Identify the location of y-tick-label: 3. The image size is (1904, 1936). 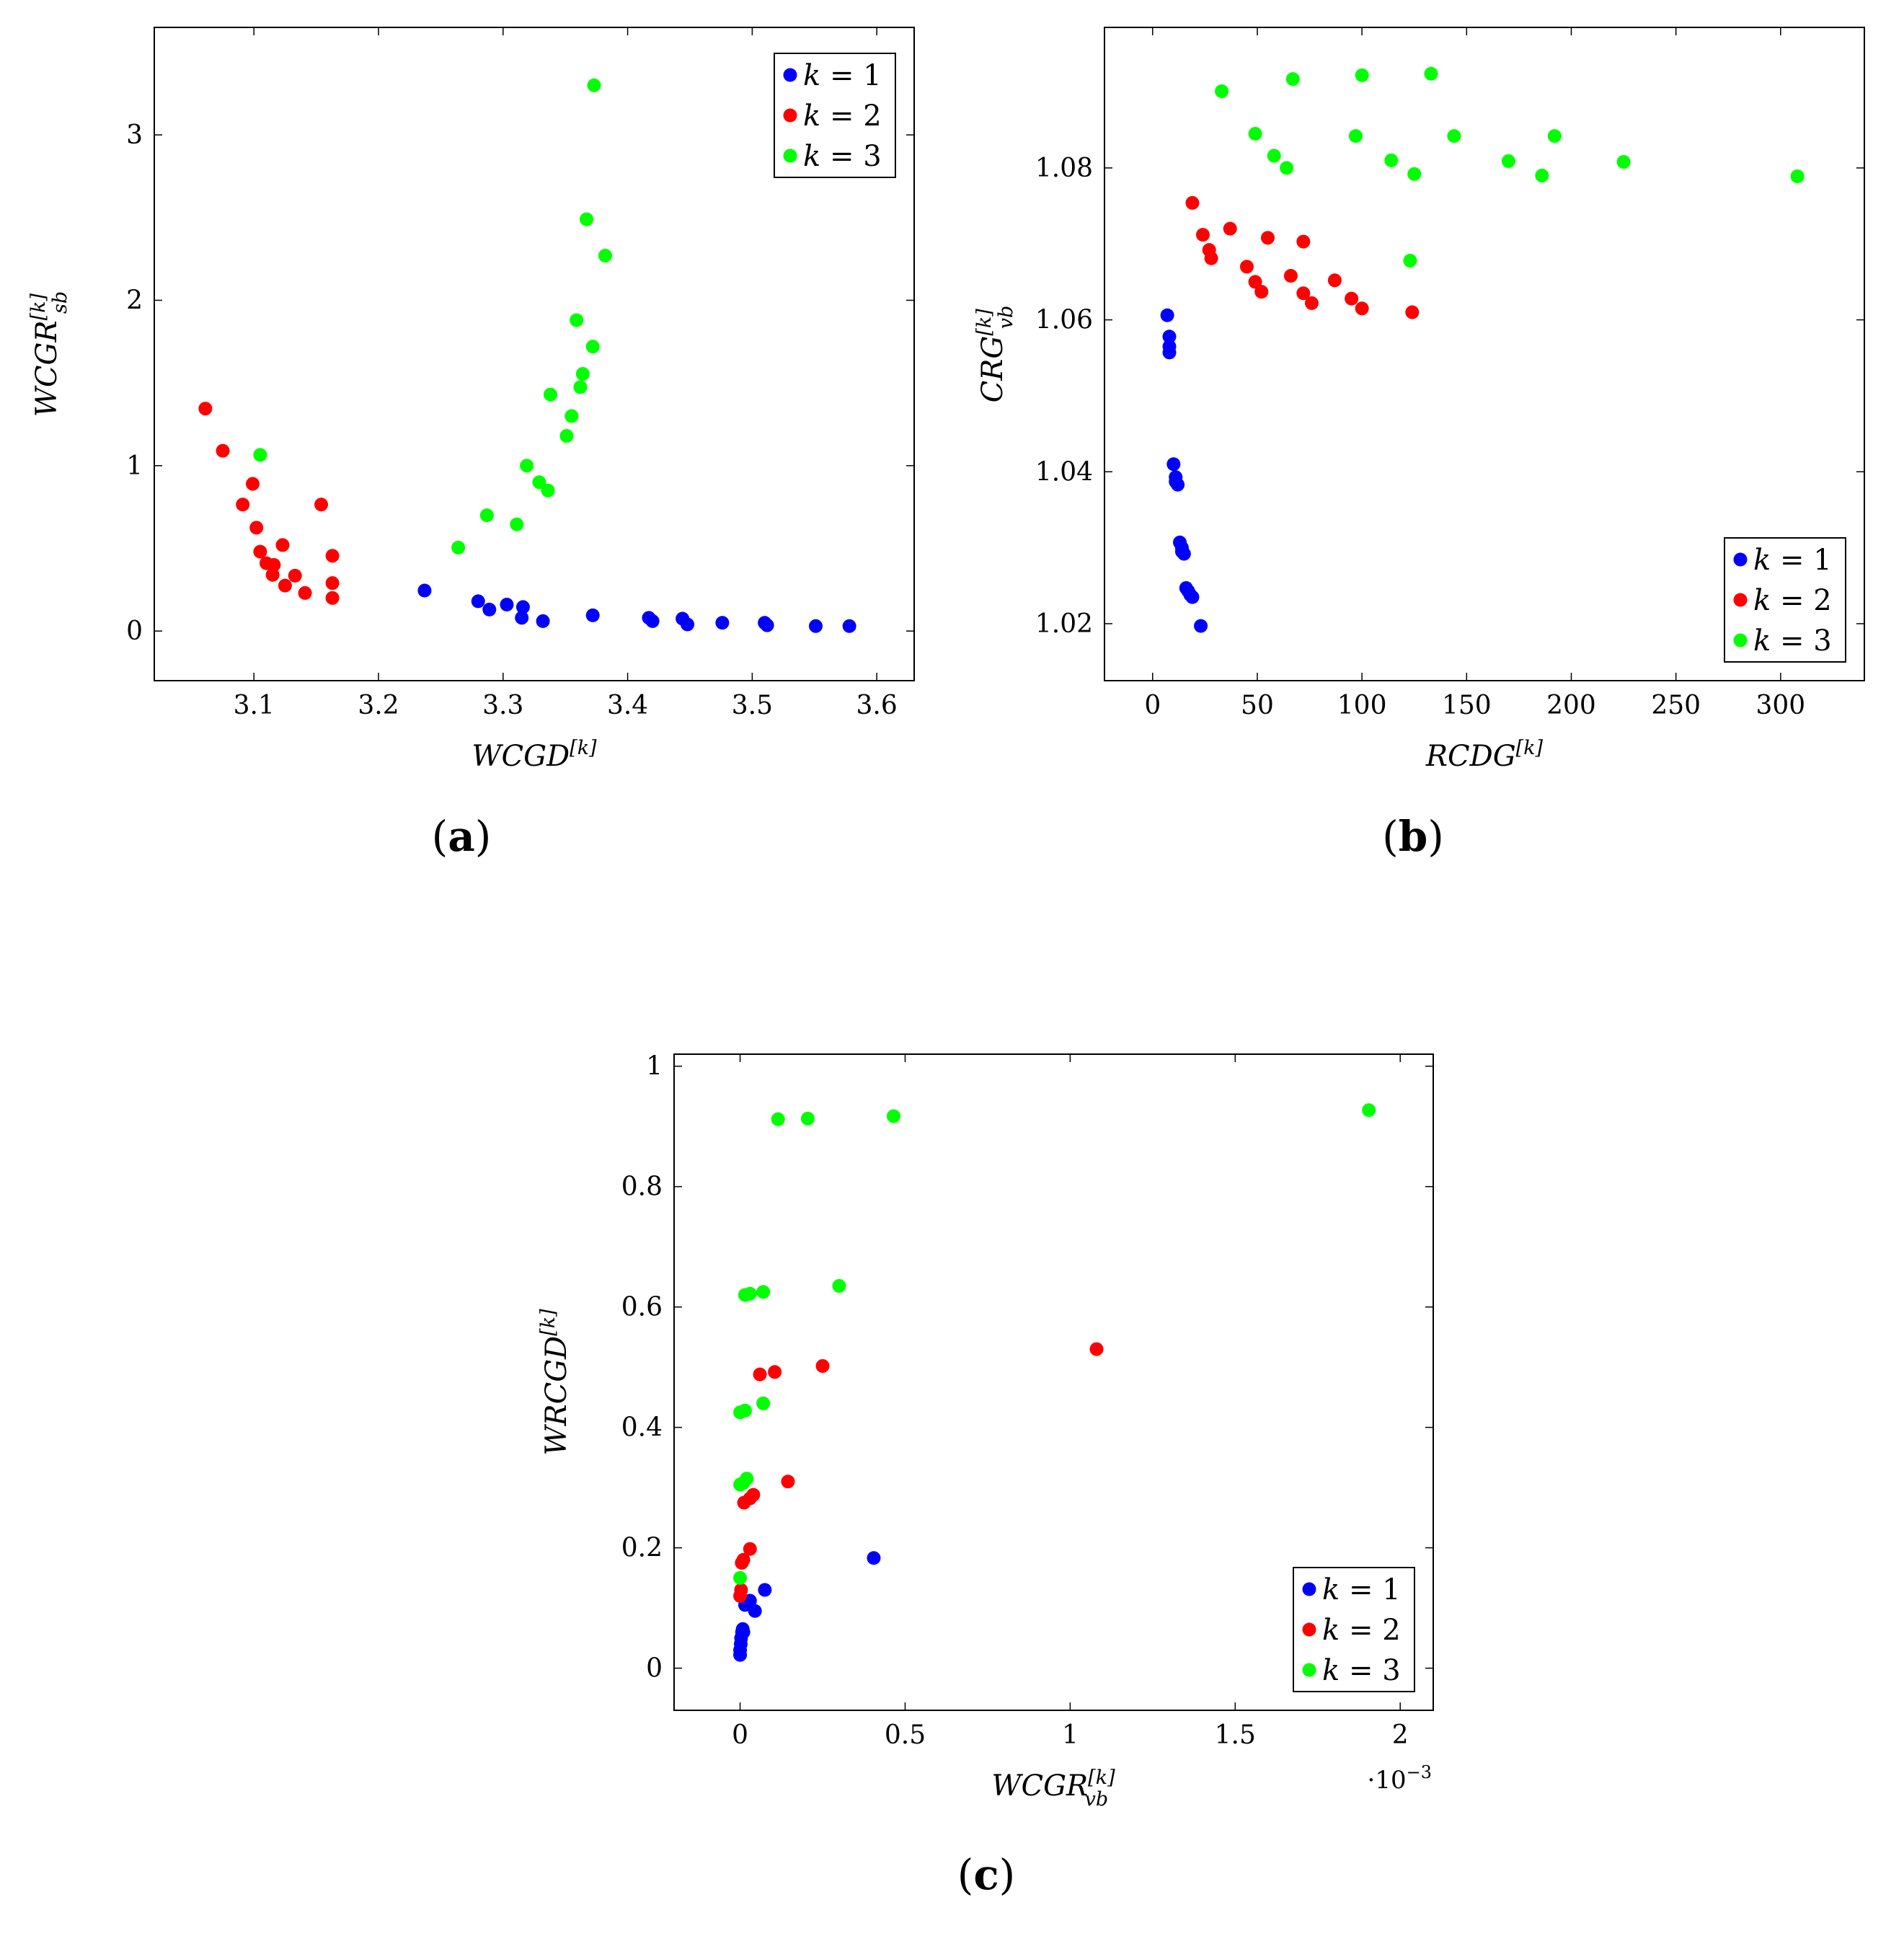
(134, 135).